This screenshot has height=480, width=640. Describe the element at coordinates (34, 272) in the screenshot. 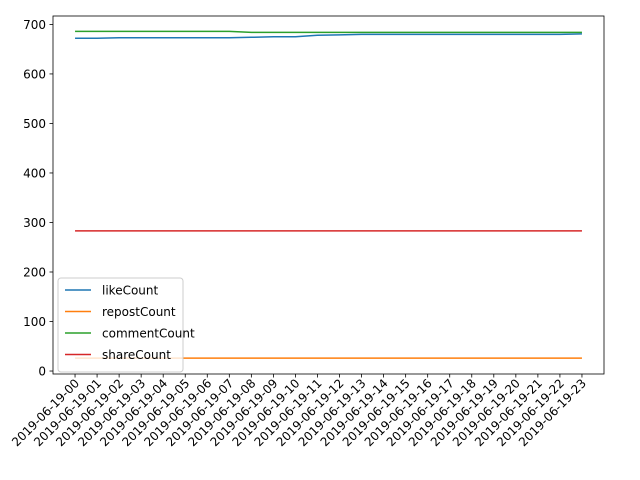

I see `y-tick-label: 200` at that location.